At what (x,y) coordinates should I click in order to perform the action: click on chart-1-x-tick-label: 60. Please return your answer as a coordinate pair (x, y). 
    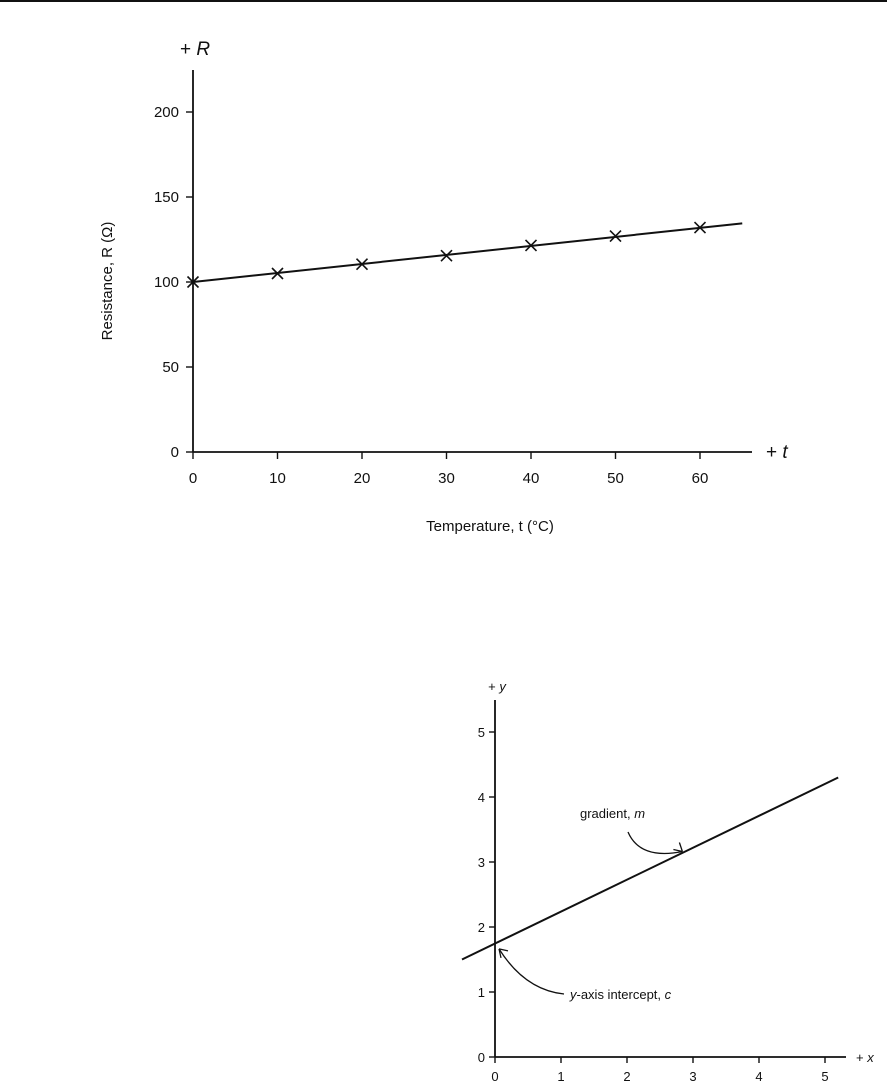
    Looking at the image, I should click on (700, 478).